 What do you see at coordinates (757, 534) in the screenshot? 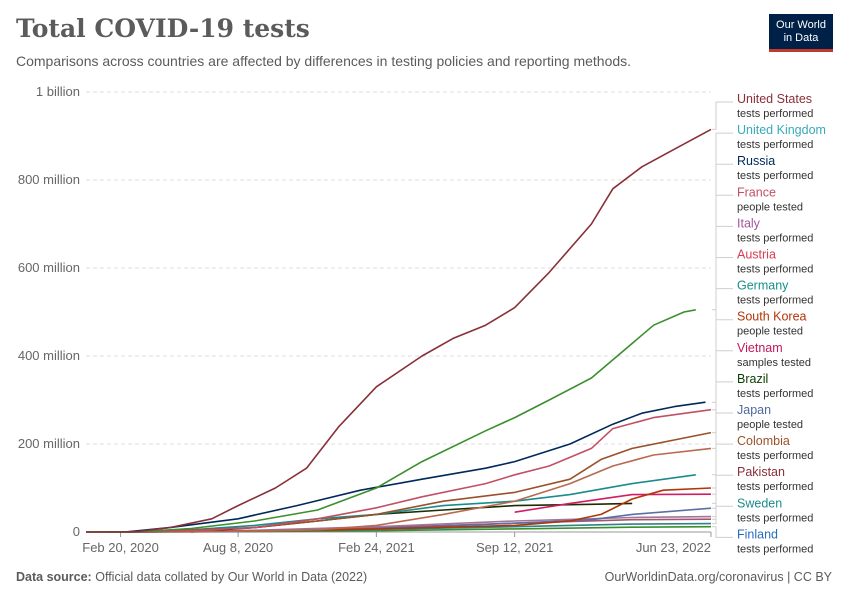
I see `legend-name-finland: Finland` at bounding box center [757, 534].